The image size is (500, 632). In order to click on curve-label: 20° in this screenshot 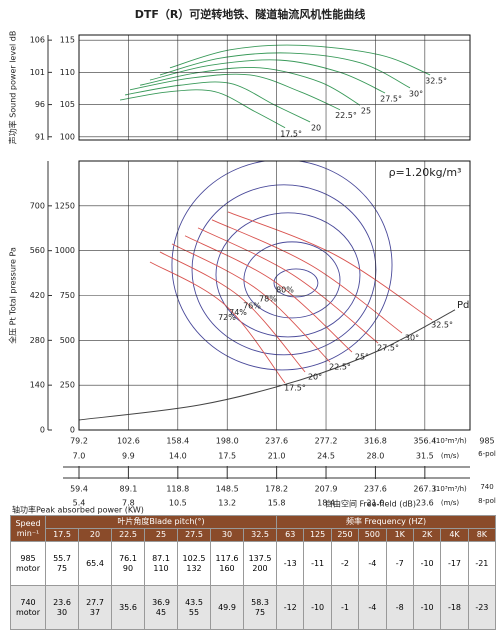, I will do `click(315, 376)`.